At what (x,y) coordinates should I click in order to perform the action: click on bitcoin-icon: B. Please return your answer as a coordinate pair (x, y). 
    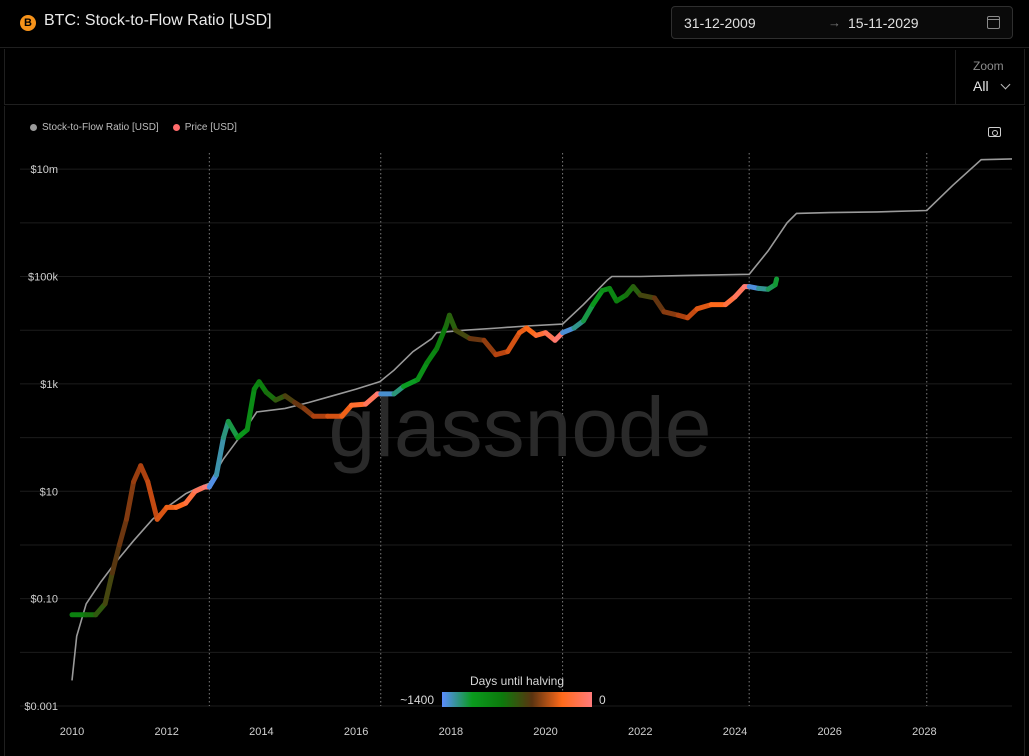
    Looking at the image, I should click on (28, 23).